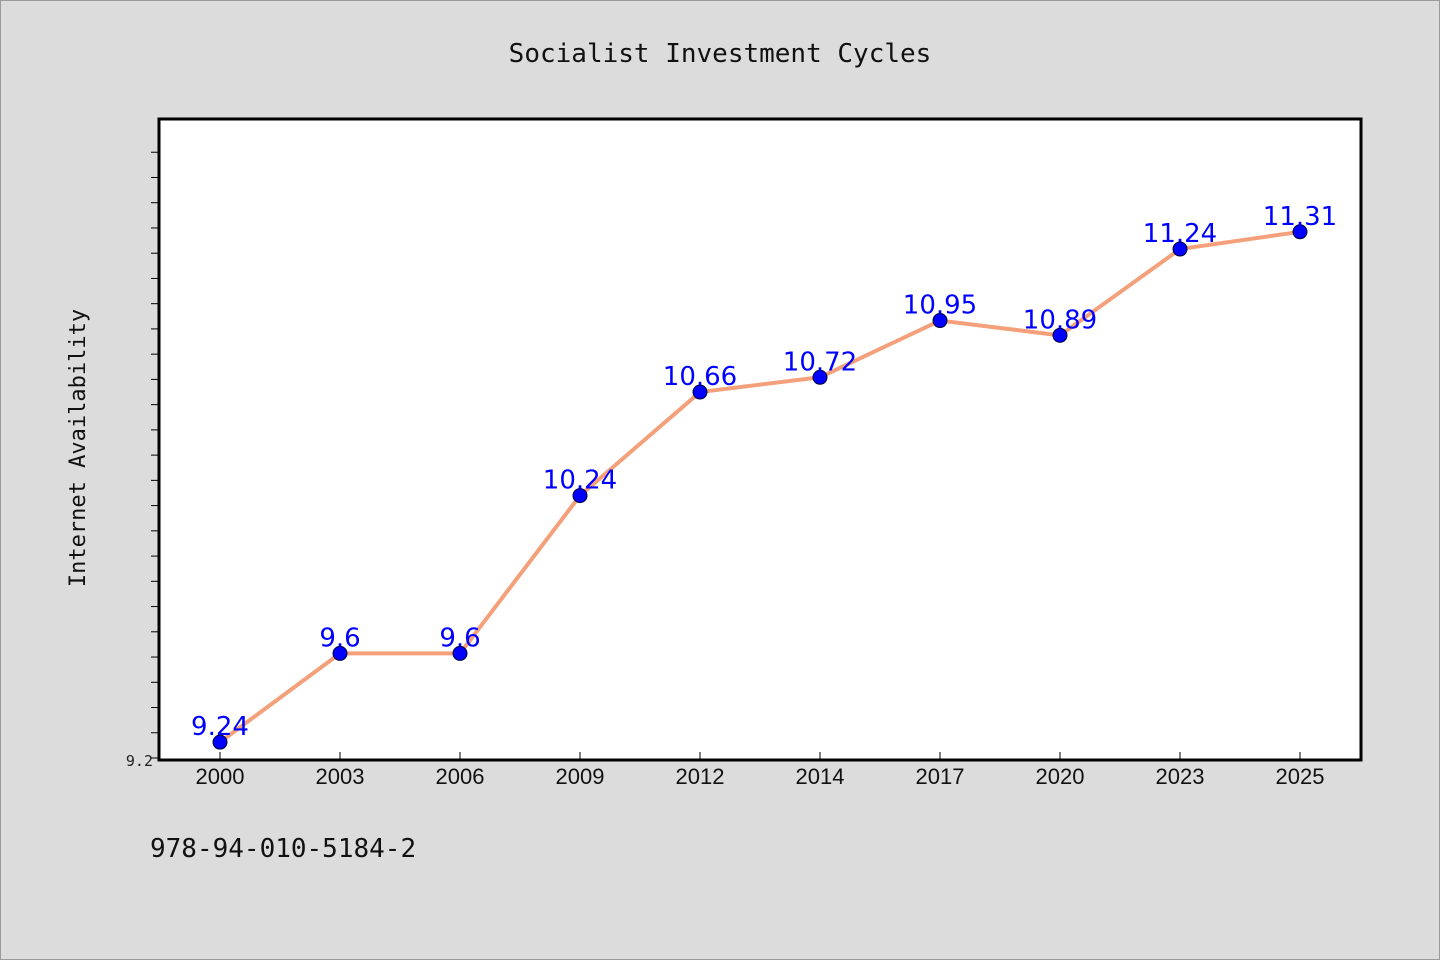  Describe the element at coordinates (1060, 776) in the screenshot. I see `x-tick-label: 2020` at that location.